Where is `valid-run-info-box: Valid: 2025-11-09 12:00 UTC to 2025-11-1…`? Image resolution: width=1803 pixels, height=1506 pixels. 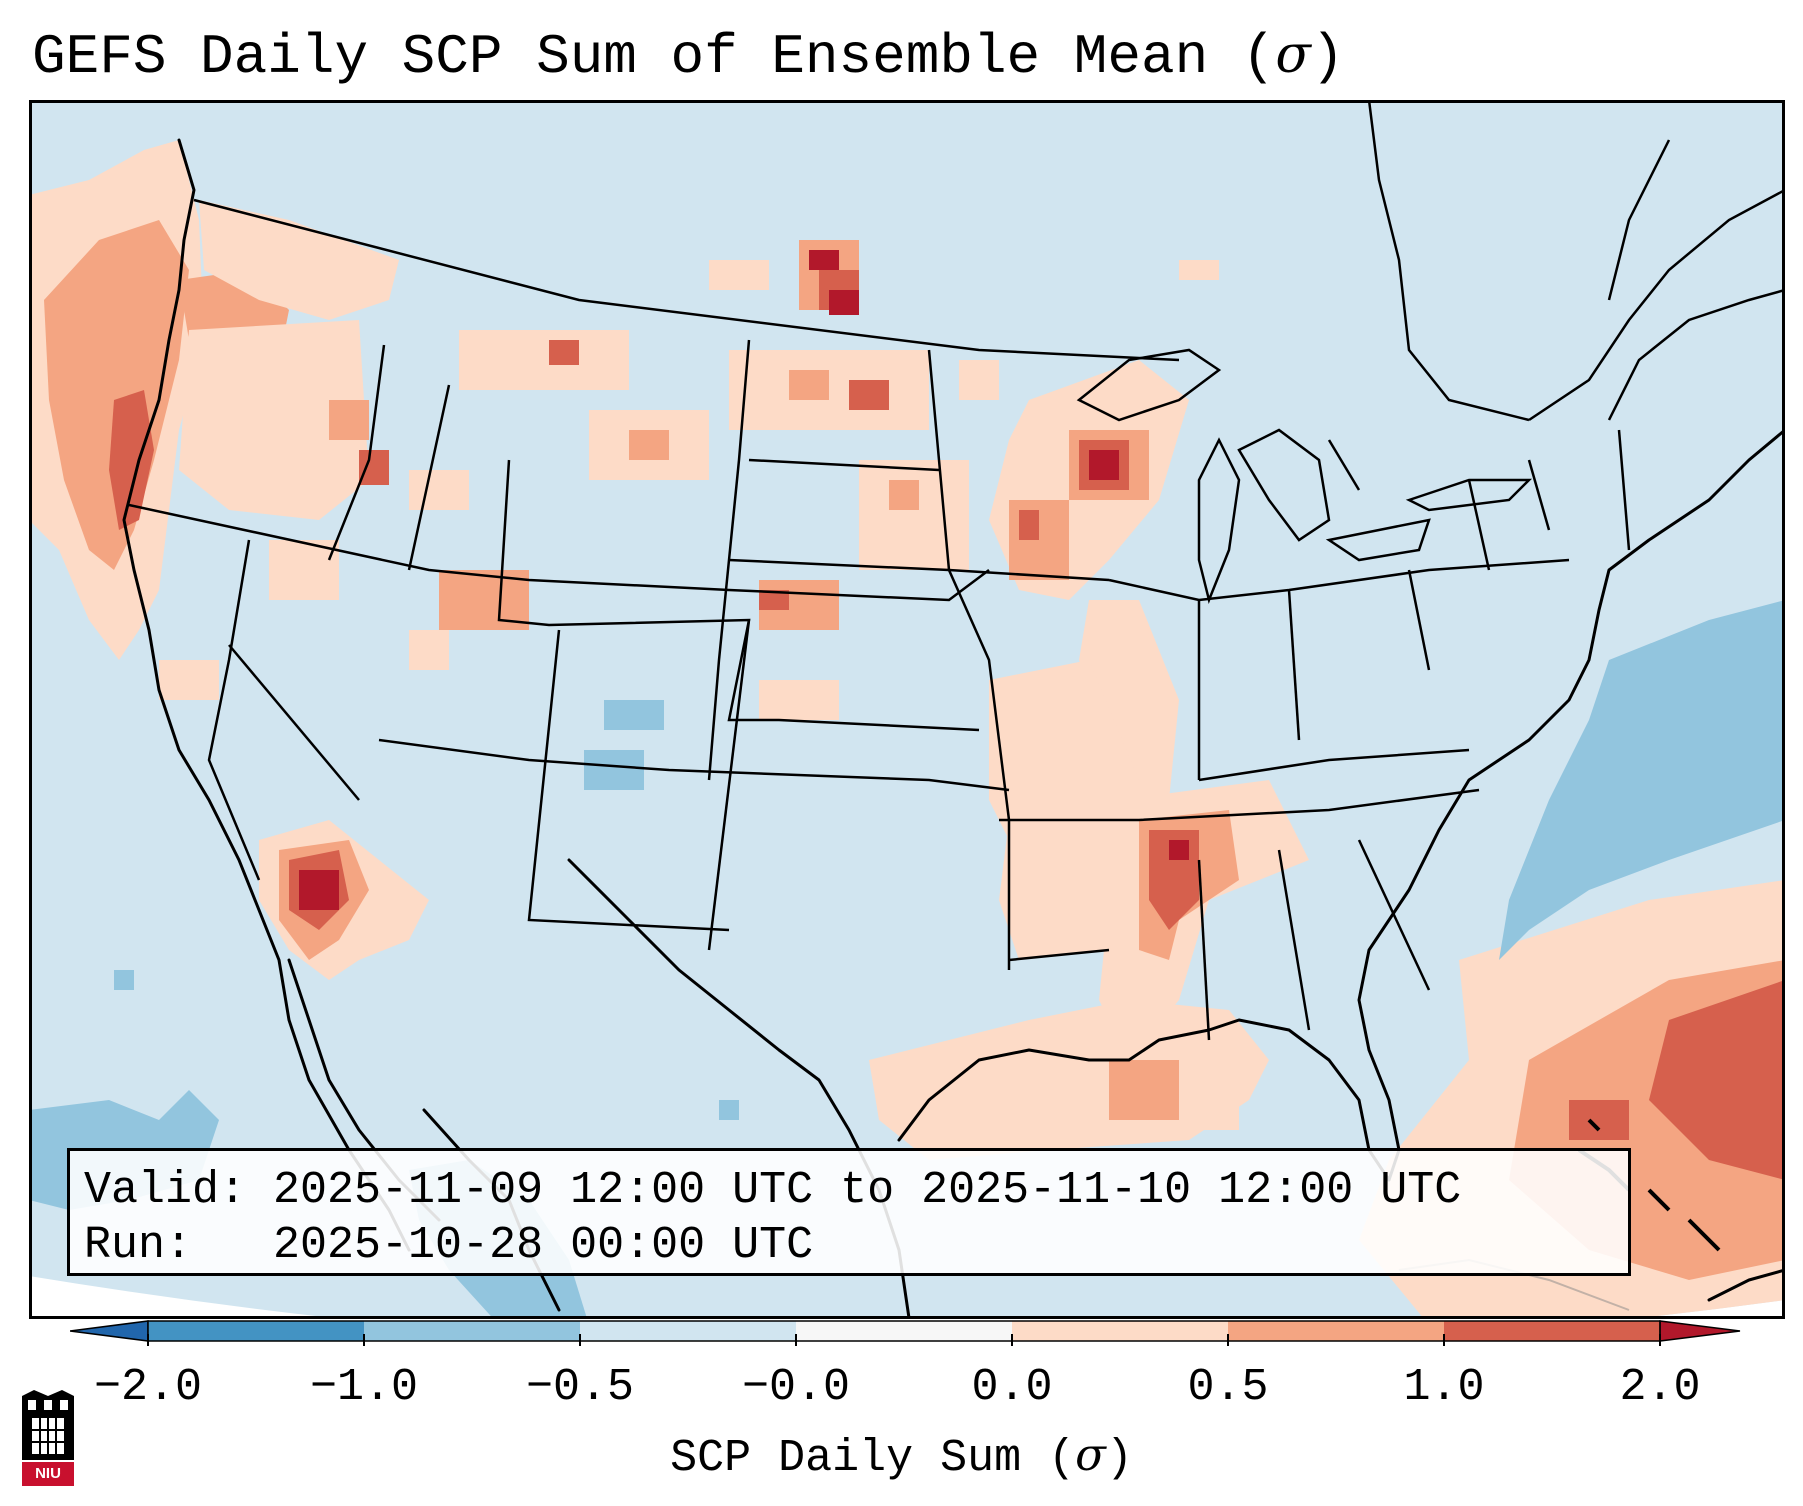
valid-run-info-box: Valid: 2025-11-09 12:00 UTC to 2025-11-1… is located at coordinates (849, 1212).